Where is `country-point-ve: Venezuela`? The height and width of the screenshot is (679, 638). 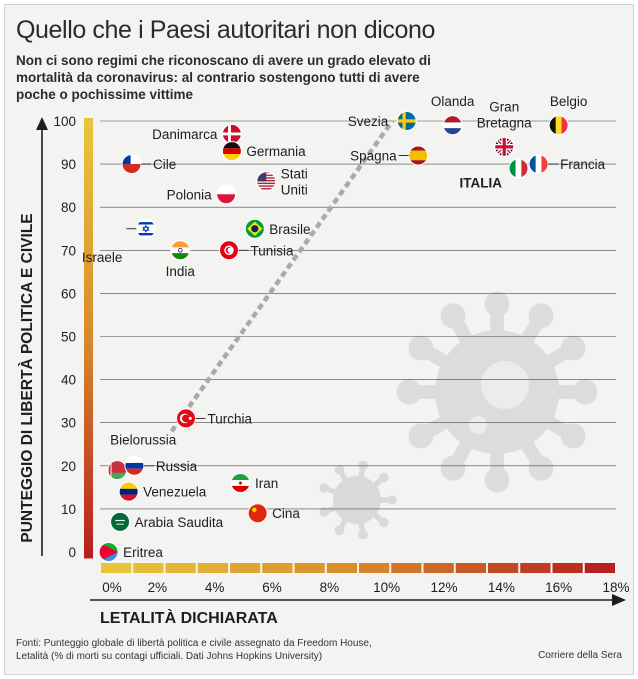
country-point-ve: Venezuela is located at coordinates (162, 491).